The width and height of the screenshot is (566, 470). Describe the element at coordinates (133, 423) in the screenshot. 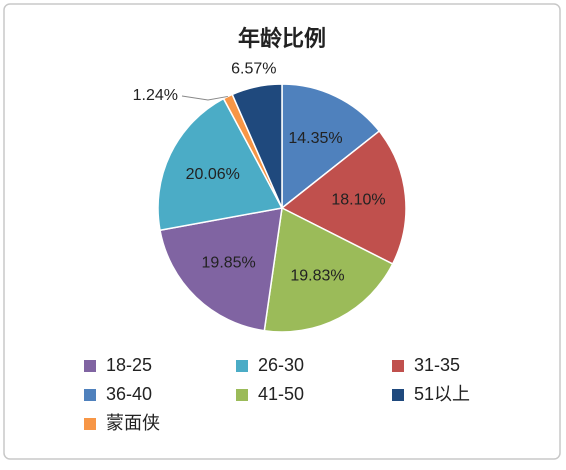

I see `legend-label: 蒙面侠` at that location.